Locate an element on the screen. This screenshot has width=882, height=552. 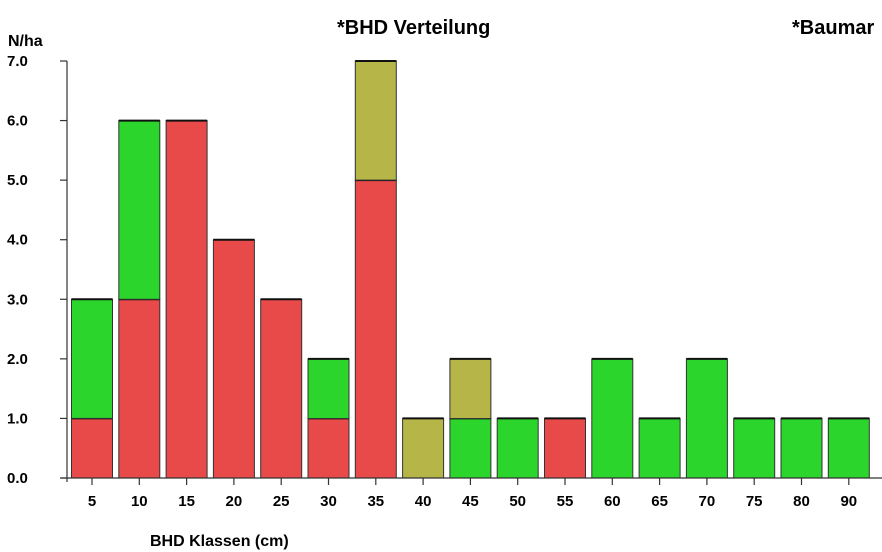
x-tick-label: 5 is located at coordinates (92, 501).